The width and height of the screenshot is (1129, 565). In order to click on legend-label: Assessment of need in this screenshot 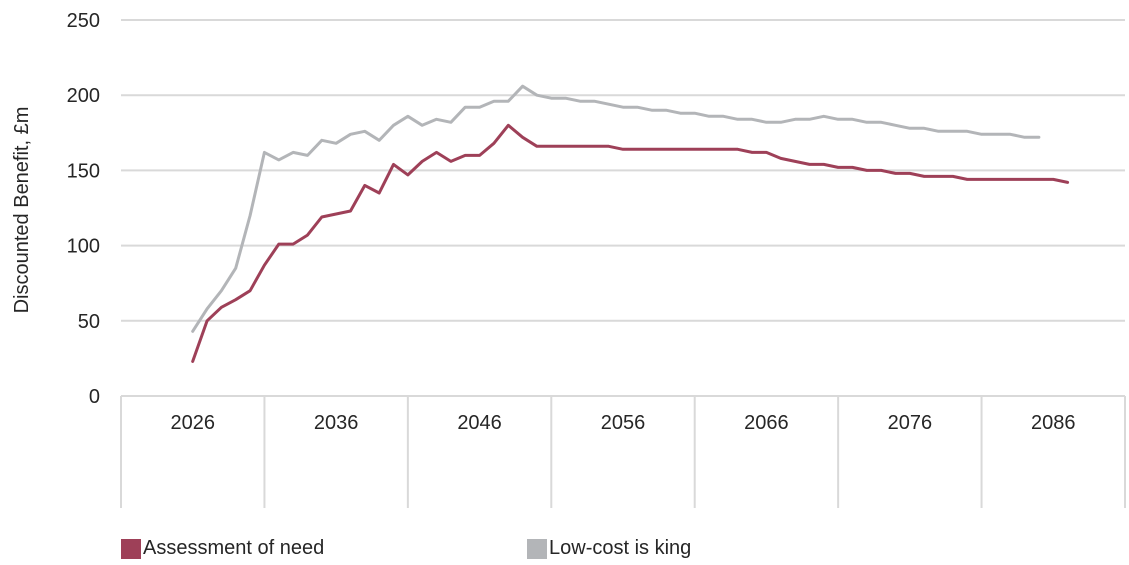, I will do `click(234, 548)`.